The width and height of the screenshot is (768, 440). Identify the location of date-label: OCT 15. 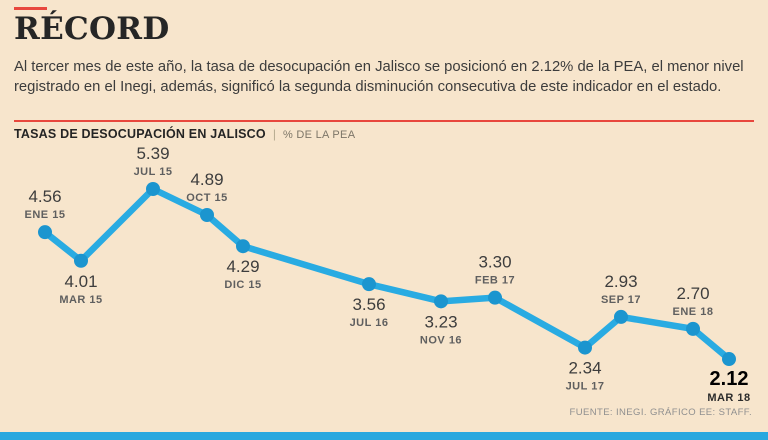
(207, 198).